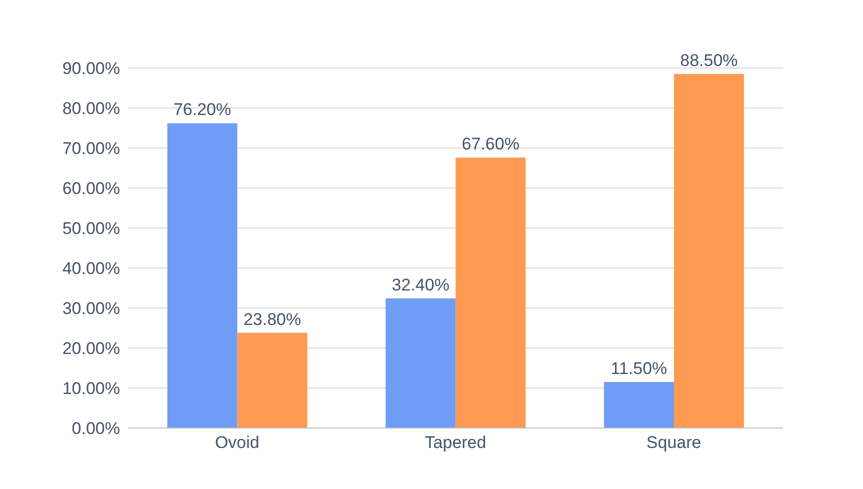  Describe the element at coordinates (709, 60) in the screenshot. I see `data-label: 88.50%` at that location.